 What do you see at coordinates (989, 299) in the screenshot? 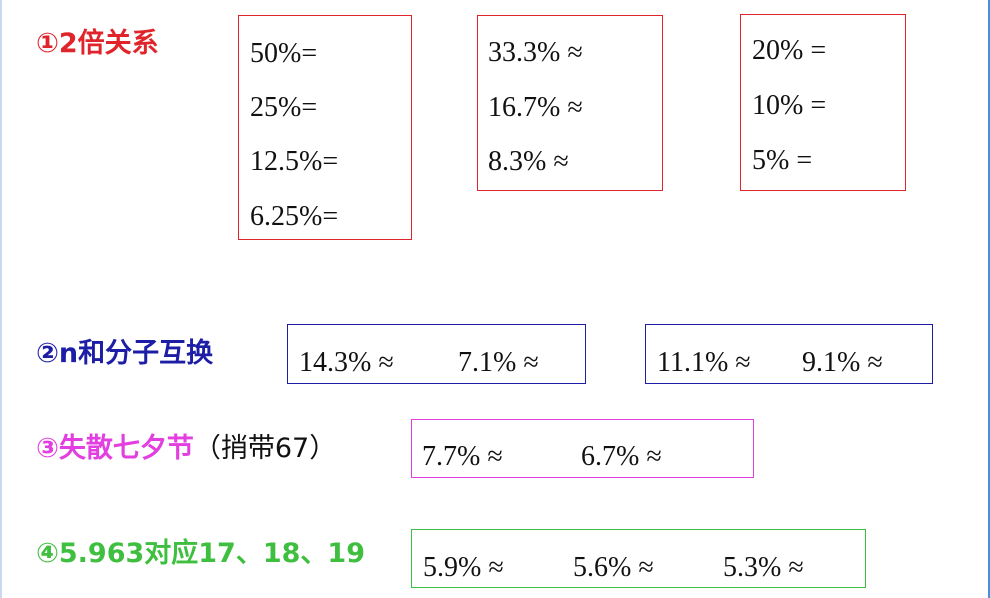
I see `right-edge` at bounding box center [989, 299].